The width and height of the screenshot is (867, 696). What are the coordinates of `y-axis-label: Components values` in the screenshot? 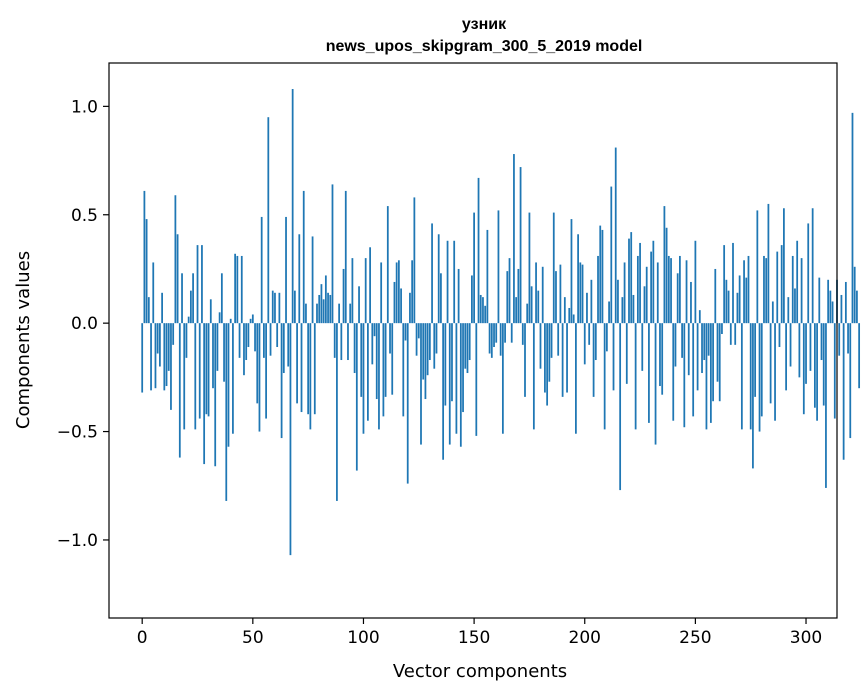 It's located at (23, 340).